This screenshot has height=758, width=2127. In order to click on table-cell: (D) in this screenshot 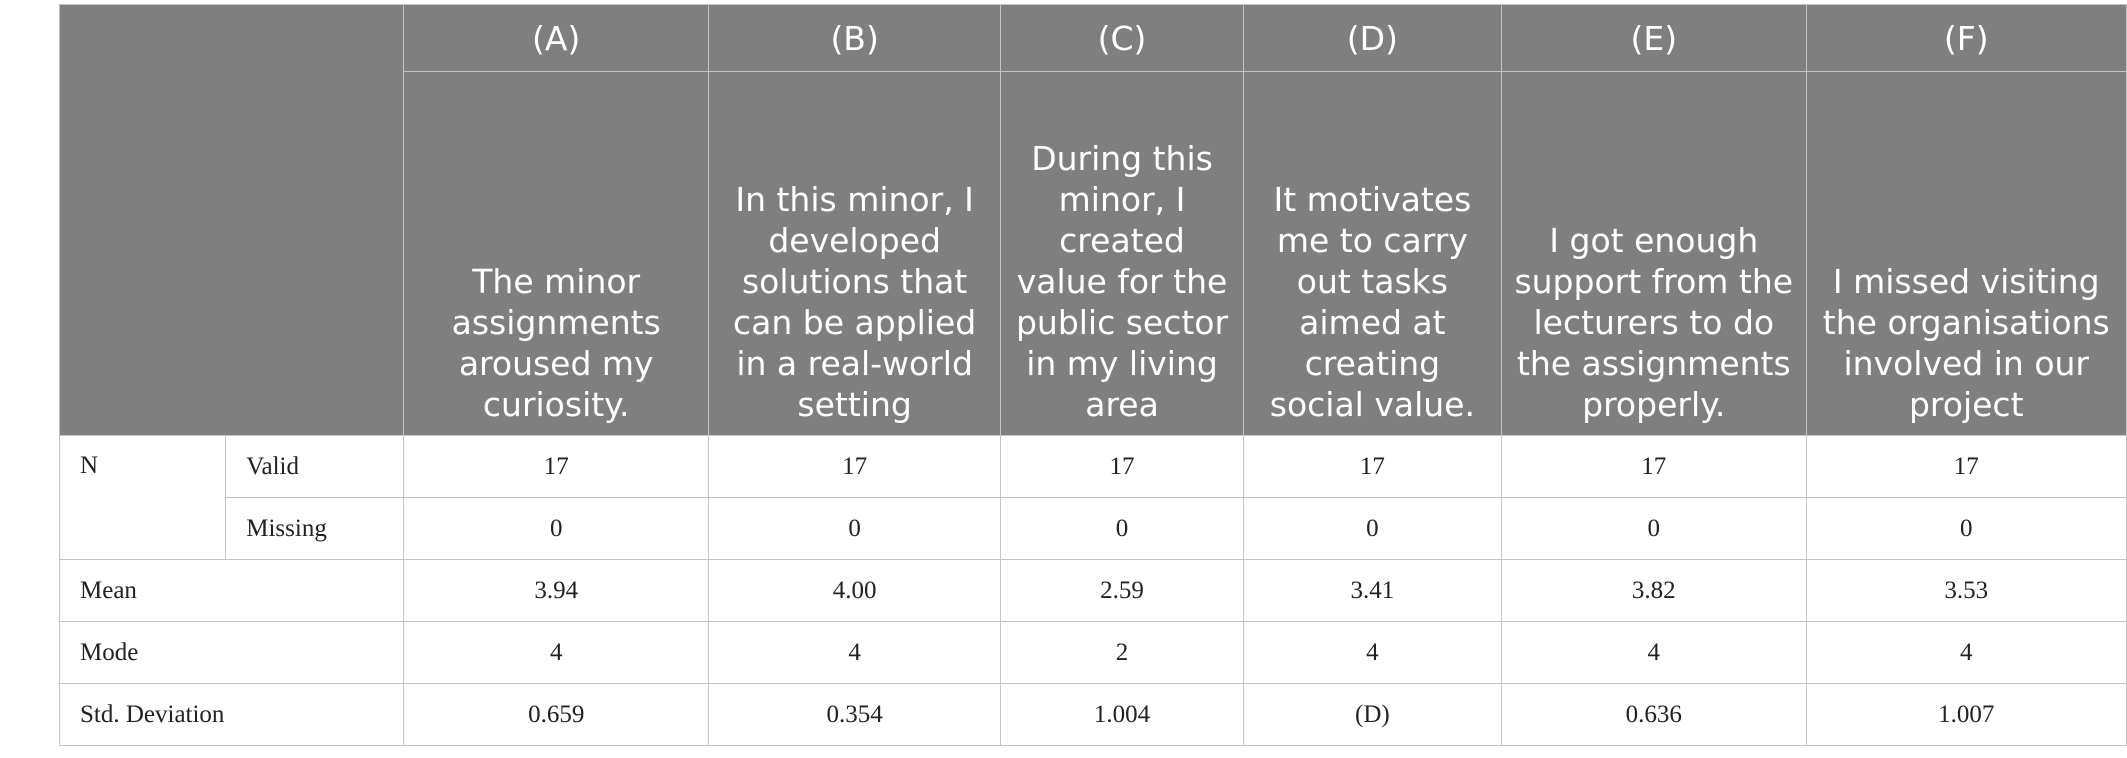, I will do `click(1372, 714)`.